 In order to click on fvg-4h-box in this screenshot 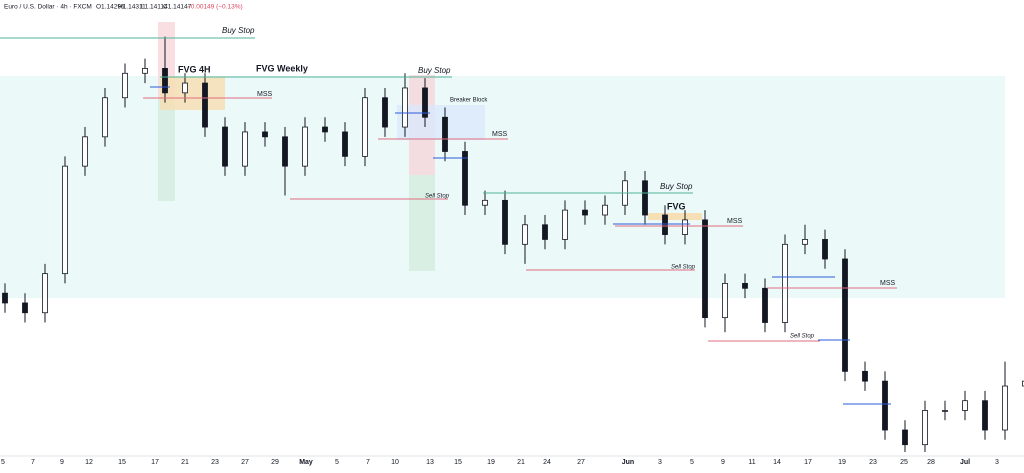, I will do `click(192, 93)`.